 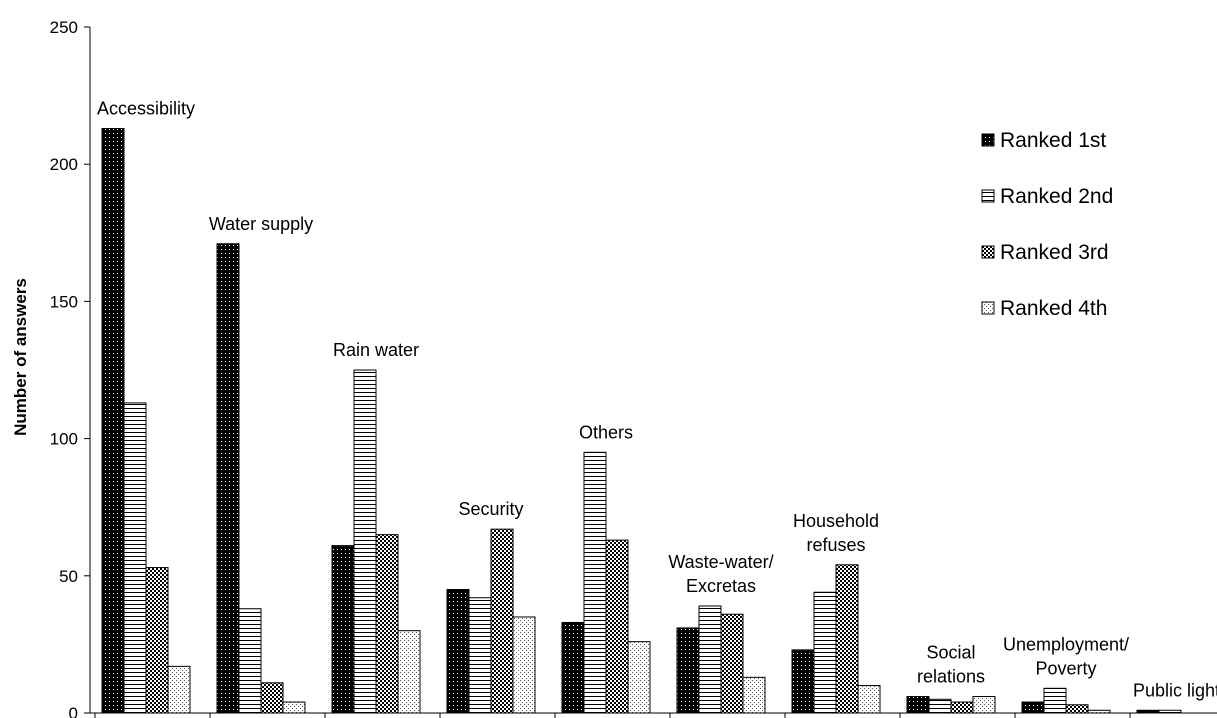 I want to click on legend-label: Ranked 4th, so click(x=1053, y=308).